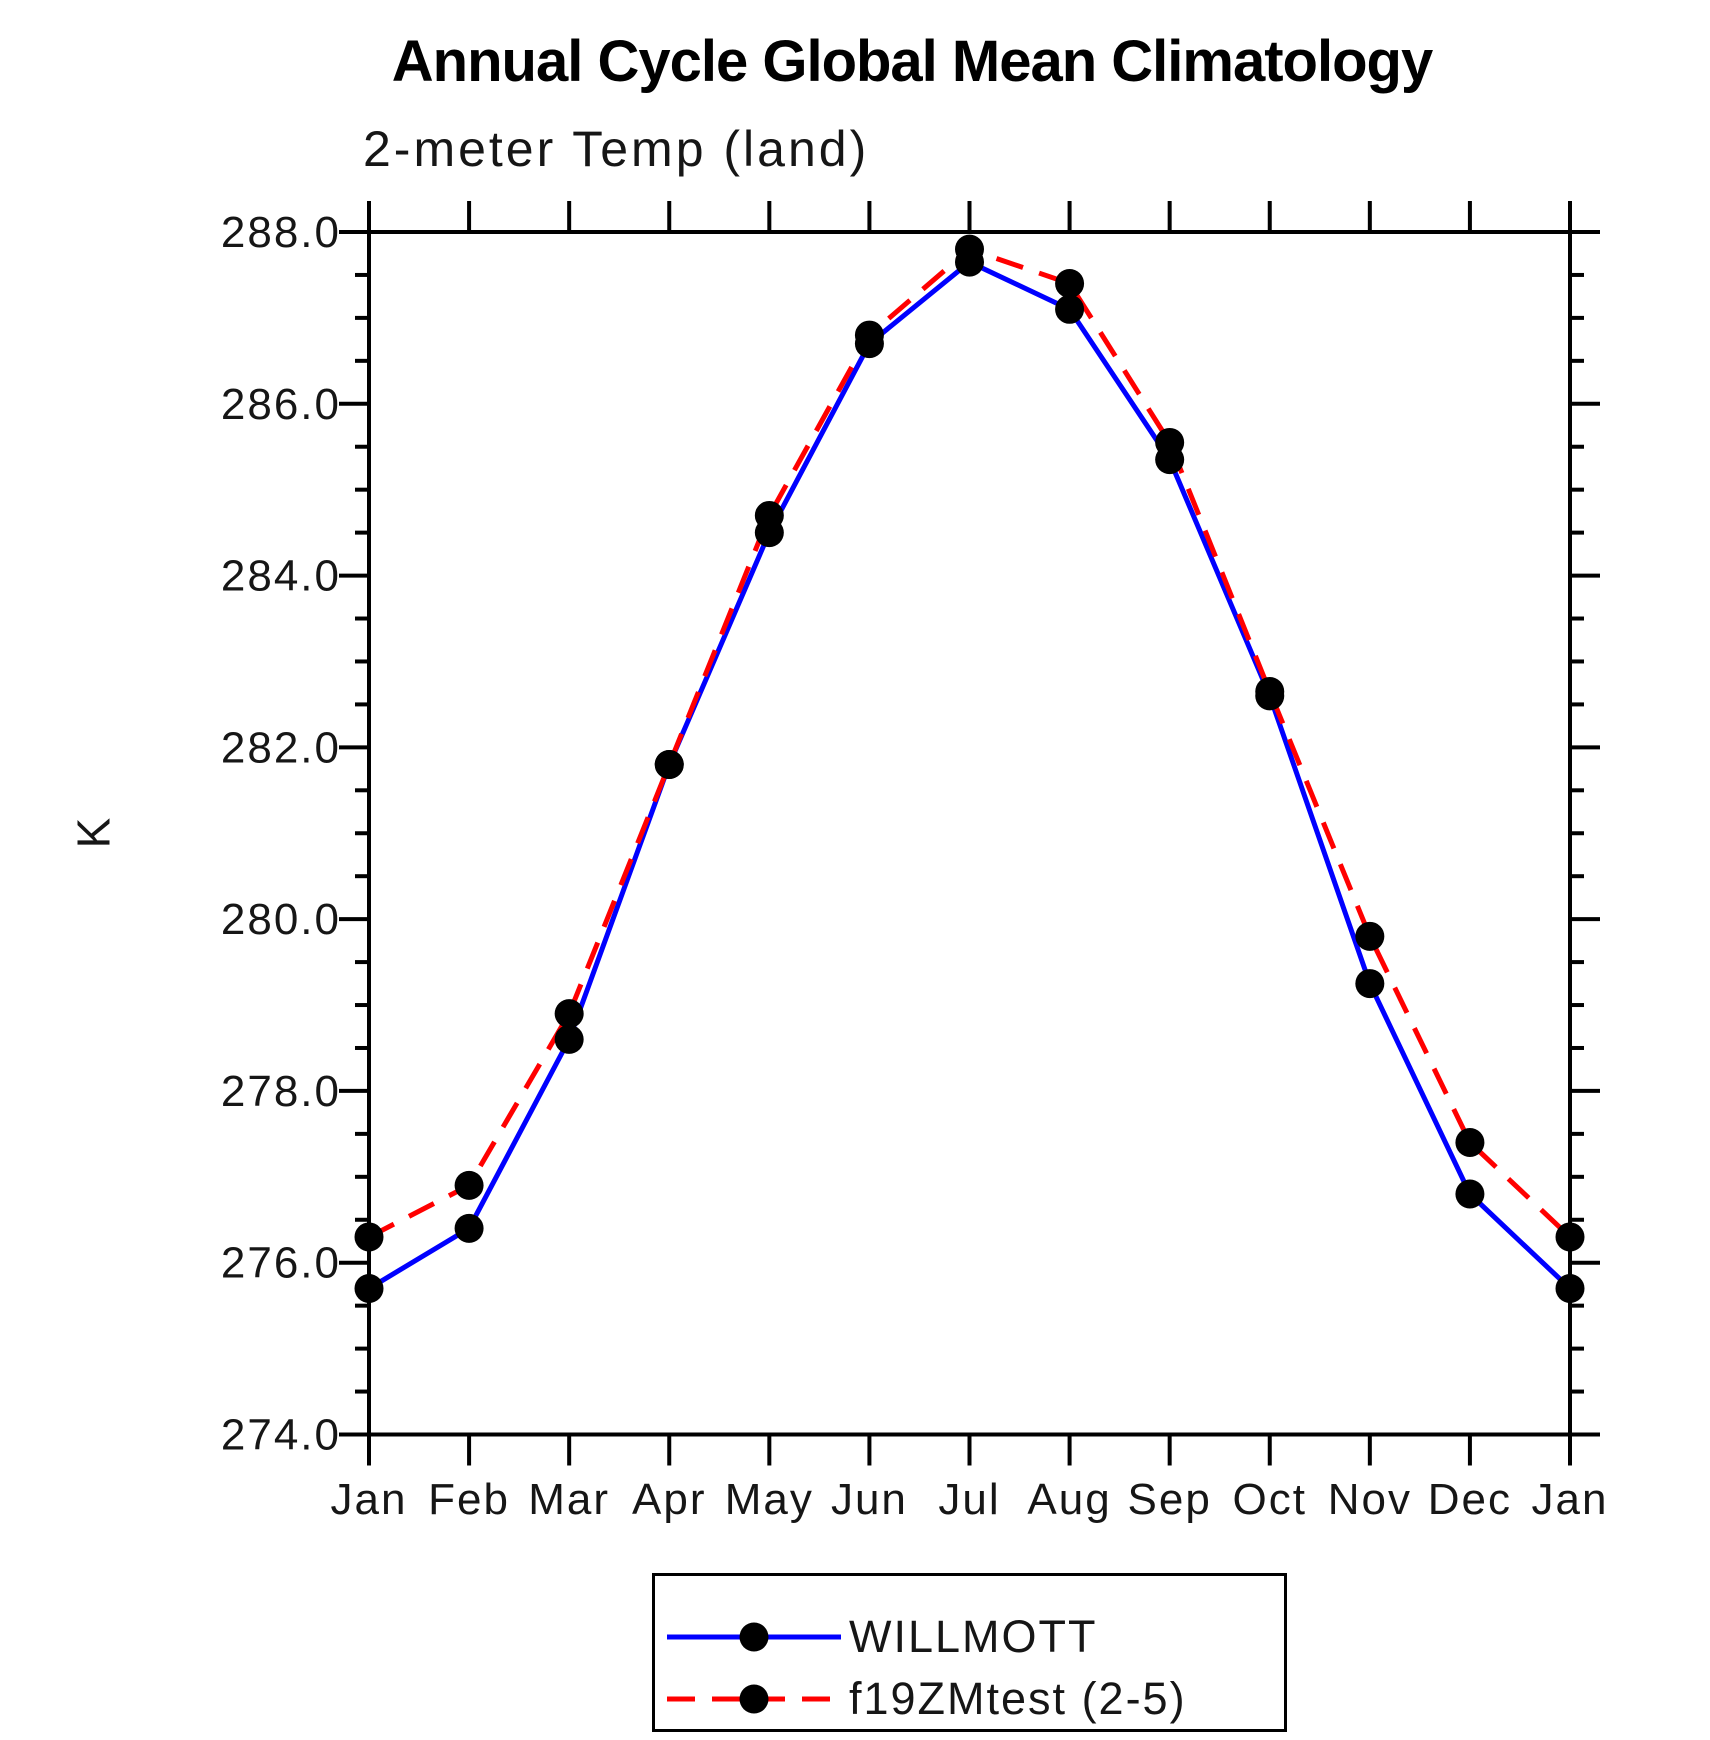 This screenshot has height=1740, width=1710. Describe the element at coordinates (281, 1435) in the screenshot. I see `y-axis-tick-label: 274.0` at that location.